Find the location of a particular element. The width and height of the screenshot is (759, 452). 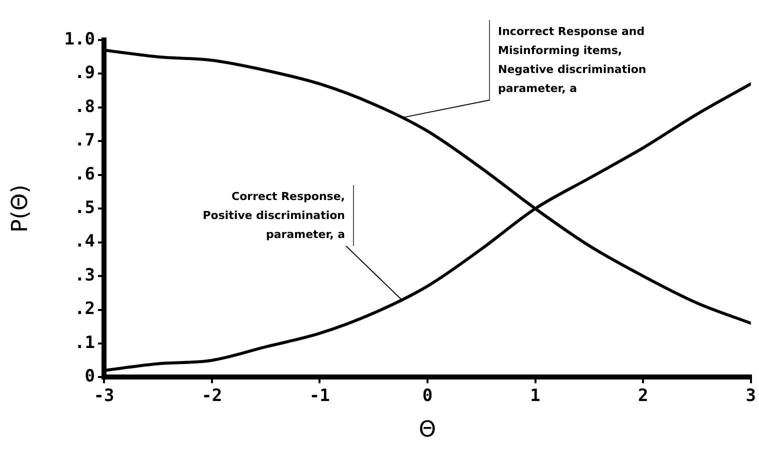

y-tick-label: .4 is located at coordinates (84, 242).